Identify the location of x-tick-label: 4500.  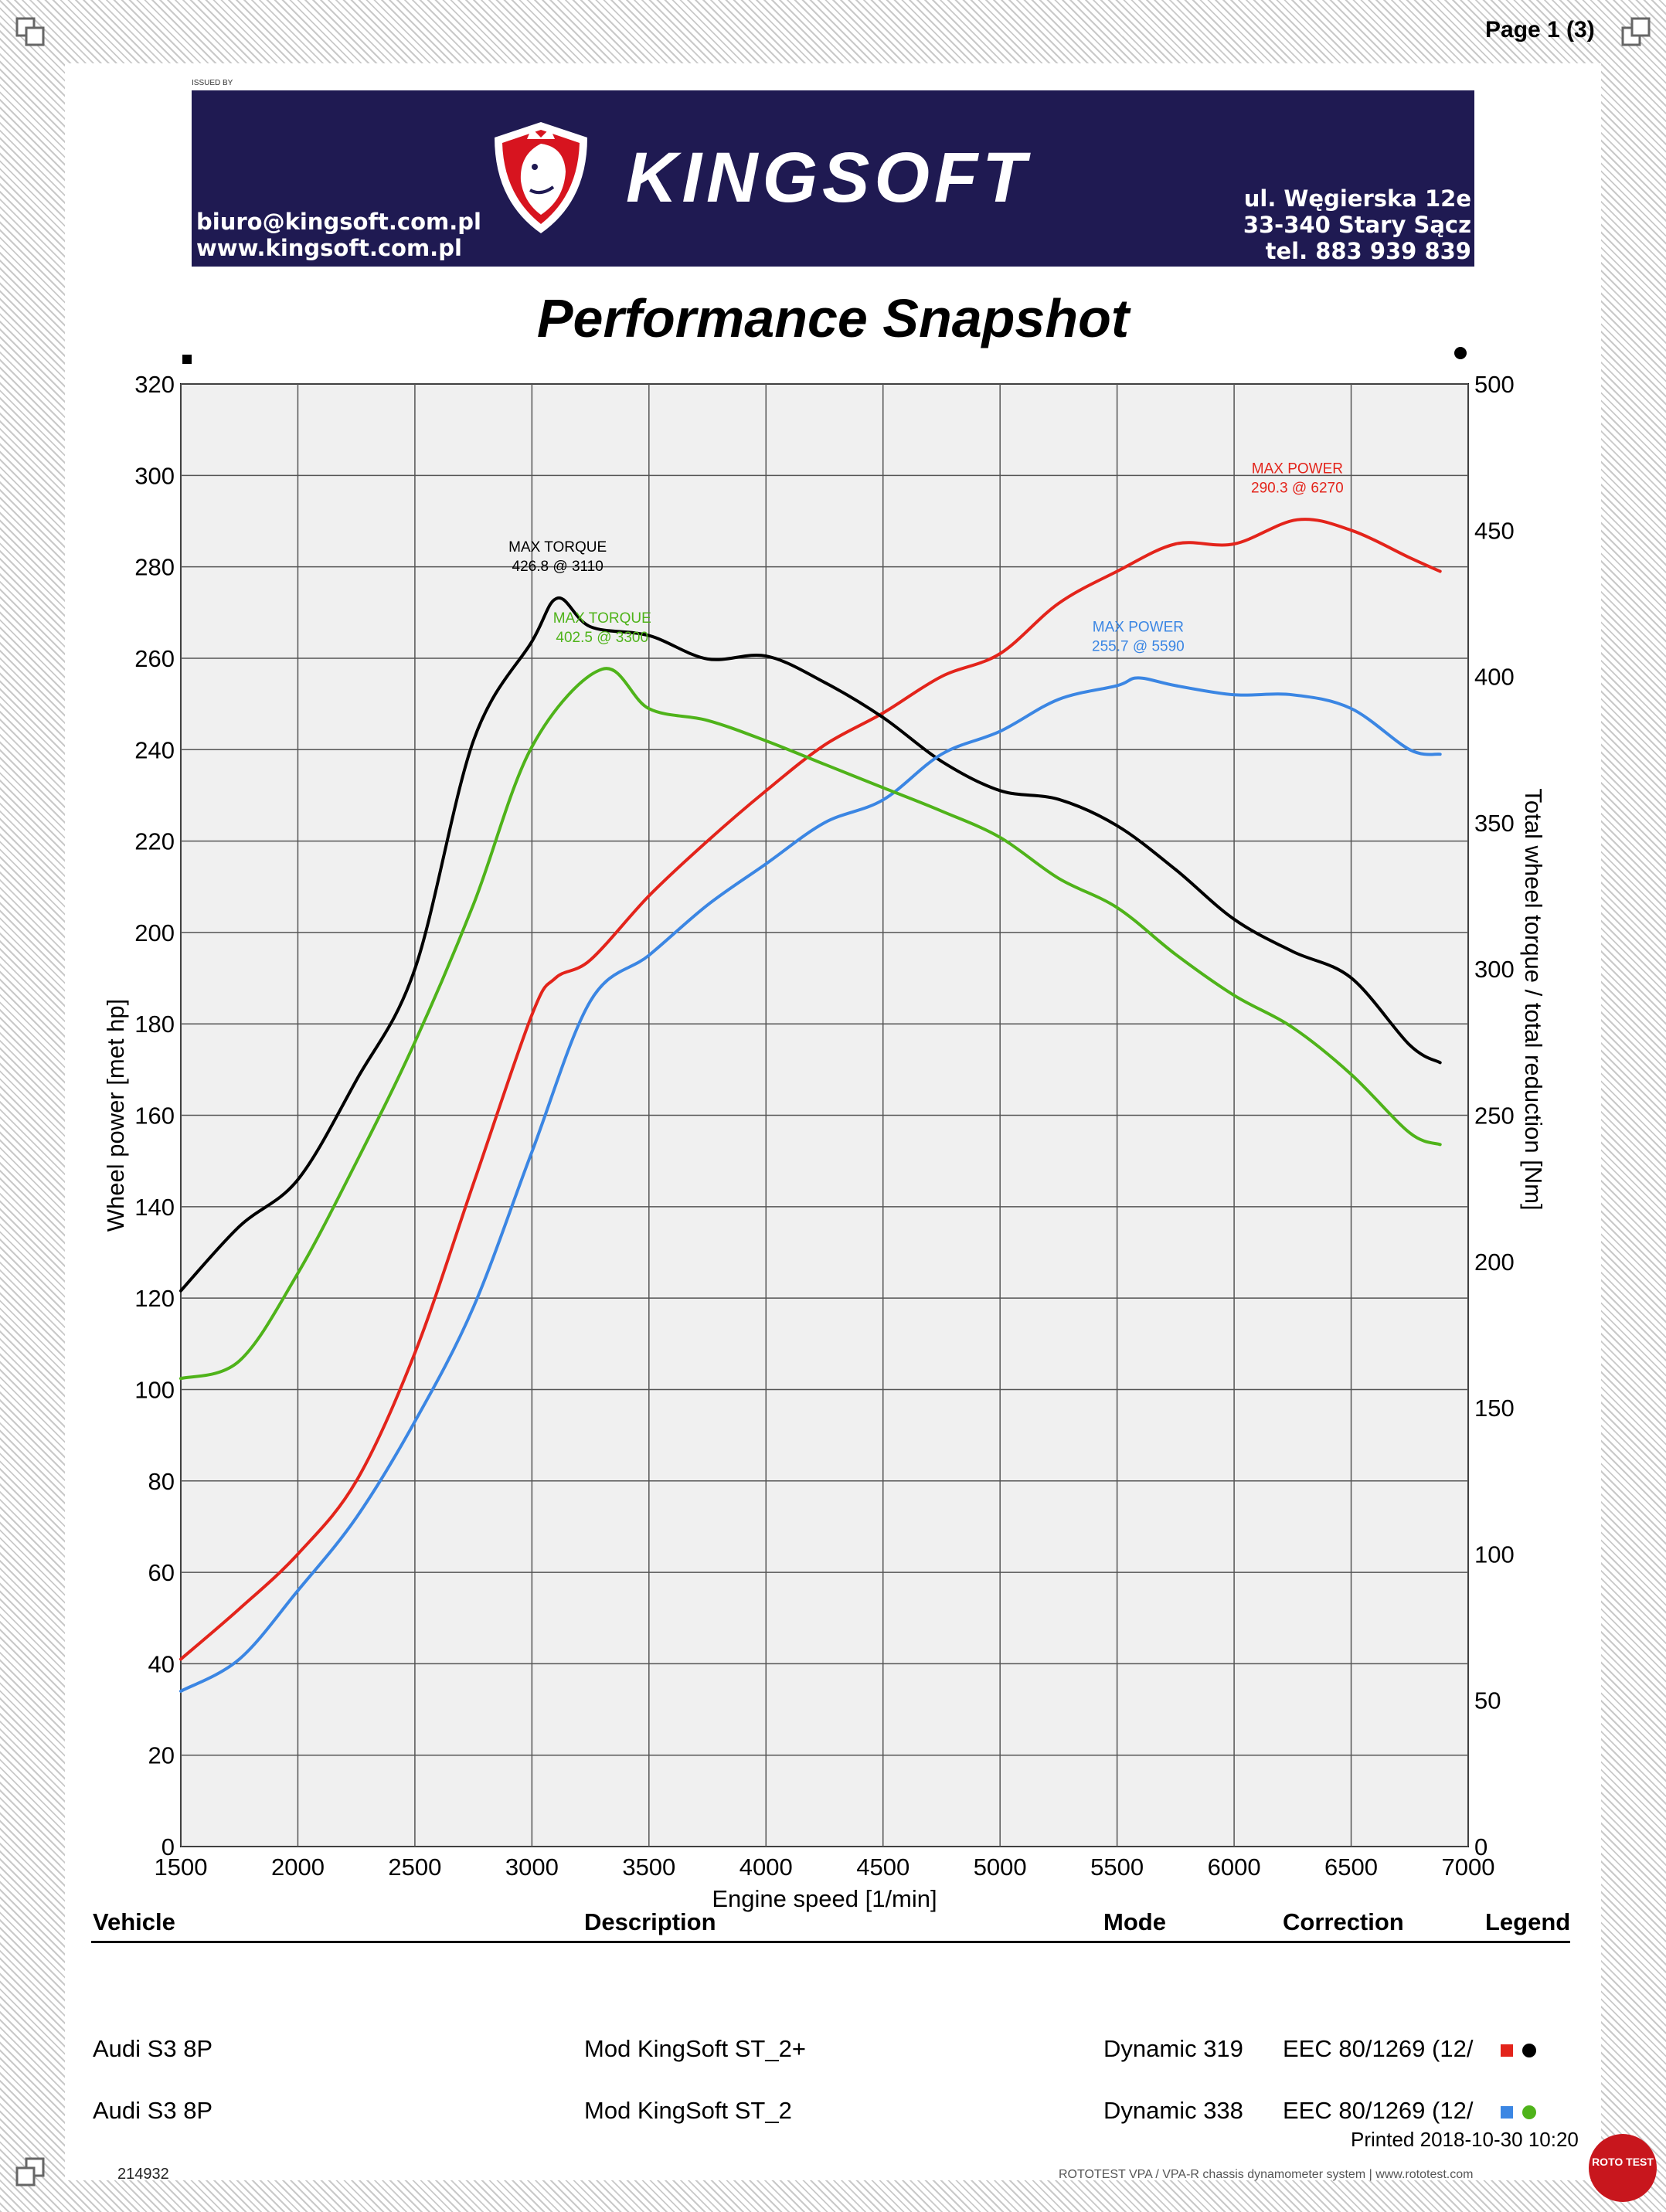
(883, 1867).